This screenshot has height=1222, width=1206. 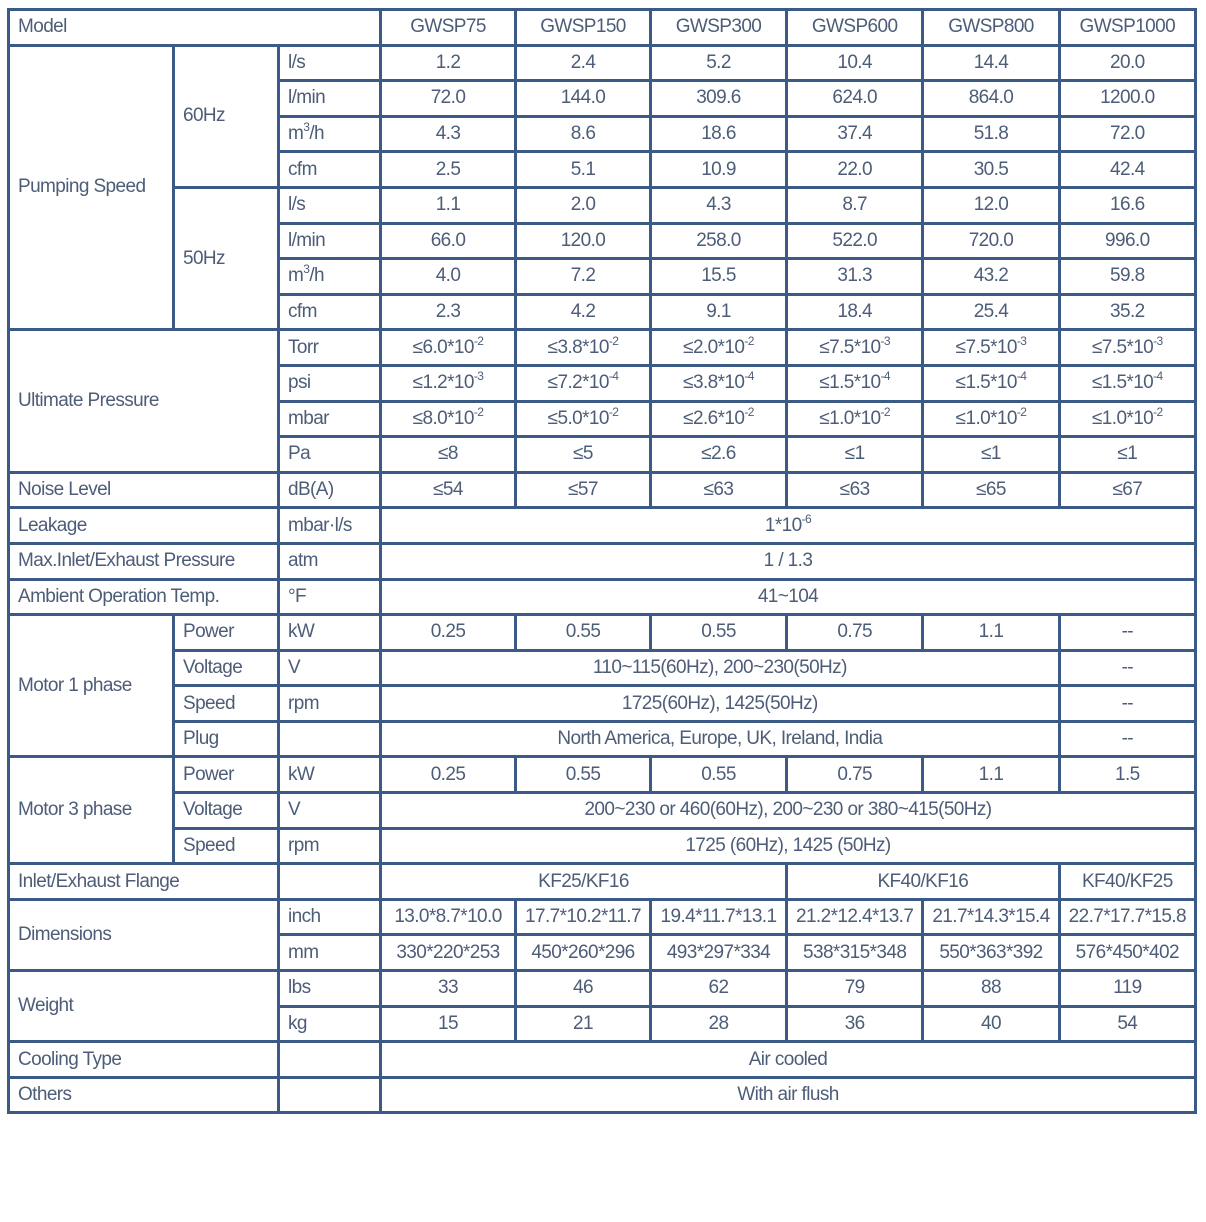 I want to click on value-cell: 10.9, so click(x=718, y=169).